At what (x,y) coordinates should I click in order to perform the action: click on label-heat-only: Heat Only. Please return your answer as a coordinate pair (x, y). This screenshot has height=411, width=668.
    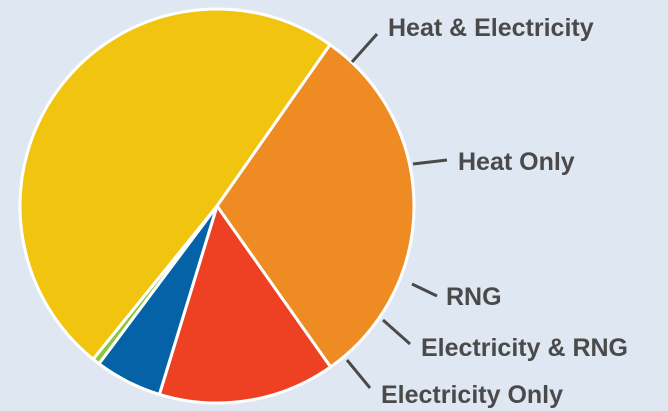
    Looking at the image, I should click on (516, 162).